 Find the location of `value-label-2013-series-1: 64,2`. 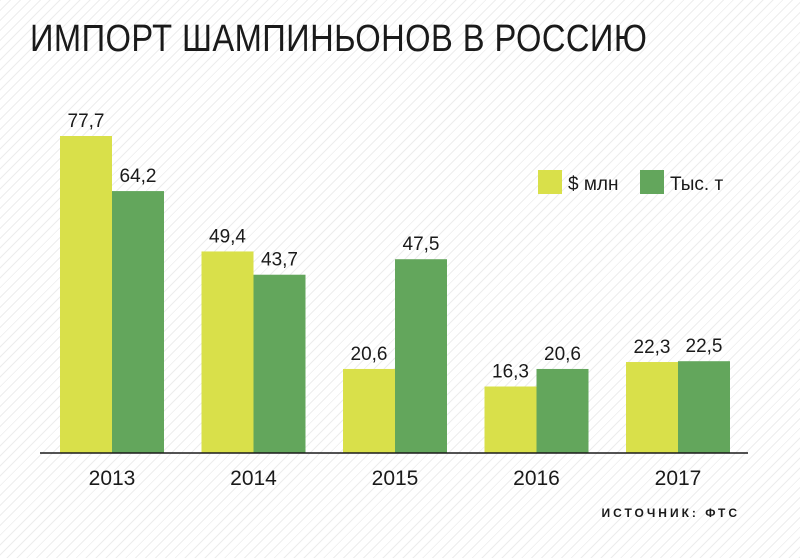

value-label-2013-series-1: 64,2 is located at coordinates (138, 176).